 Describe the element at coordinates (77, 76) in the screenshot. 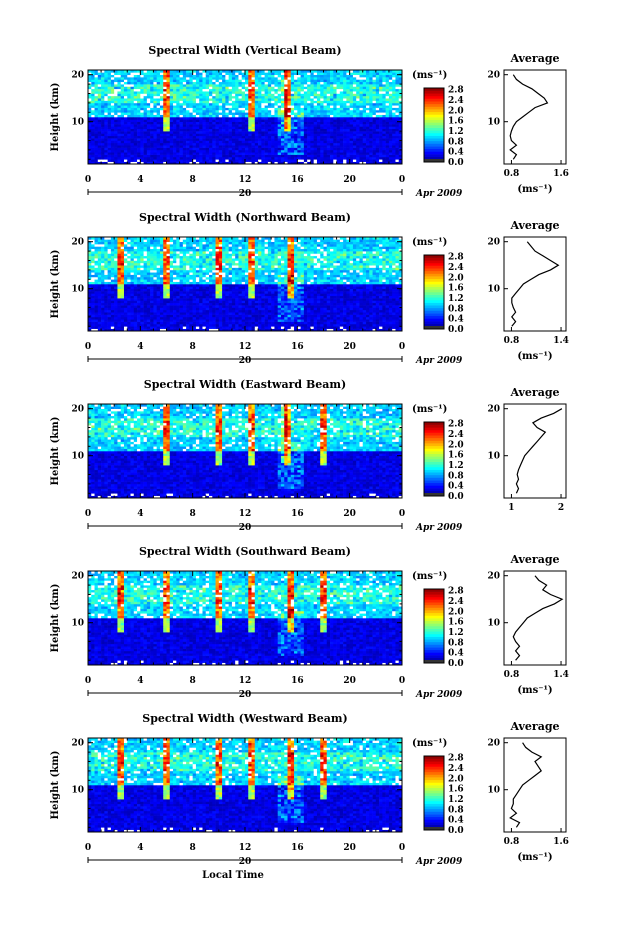

I see `y-tick-label: 20` at that location.